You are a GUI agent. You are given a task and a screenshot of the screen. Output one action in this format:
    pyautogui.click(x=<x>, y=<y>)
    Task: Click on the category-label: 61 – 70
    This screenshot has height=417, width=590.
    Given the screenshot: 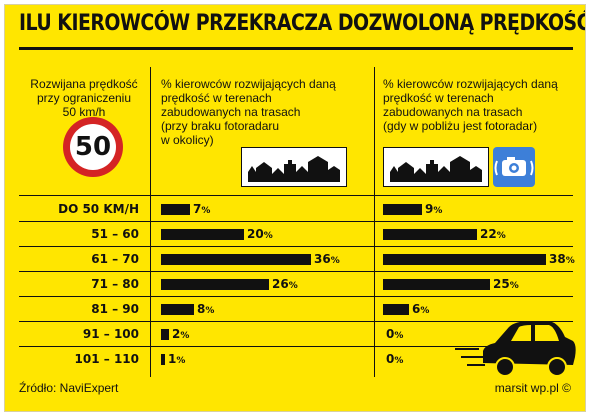 What is the action you would take?
    pyautogui.click(x=115, y=259)
    